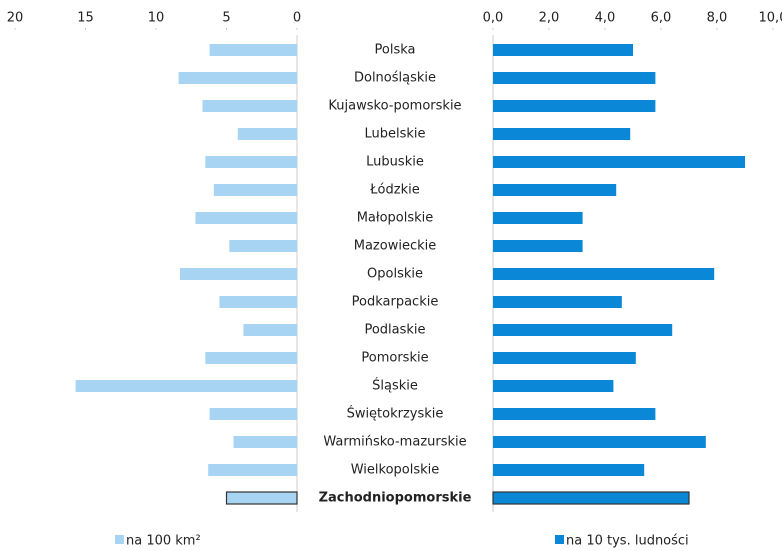 Image resolution: width=782 pixels, height=551 pixels. I want to click on category-label: Lubuskie, so click(395, 162).